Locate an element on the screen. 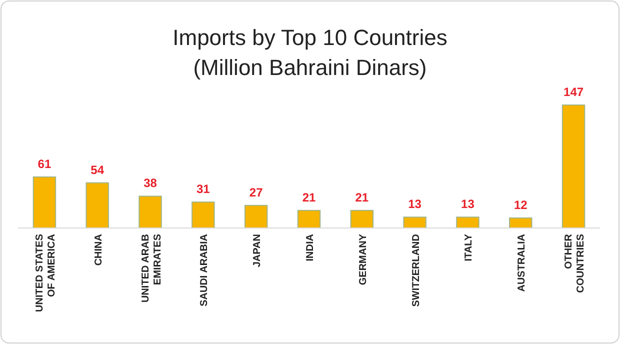 The width and height of the screenshot is (620, 344). x-tick-label: AUSTRALIA is located at coordinates (522, 263).